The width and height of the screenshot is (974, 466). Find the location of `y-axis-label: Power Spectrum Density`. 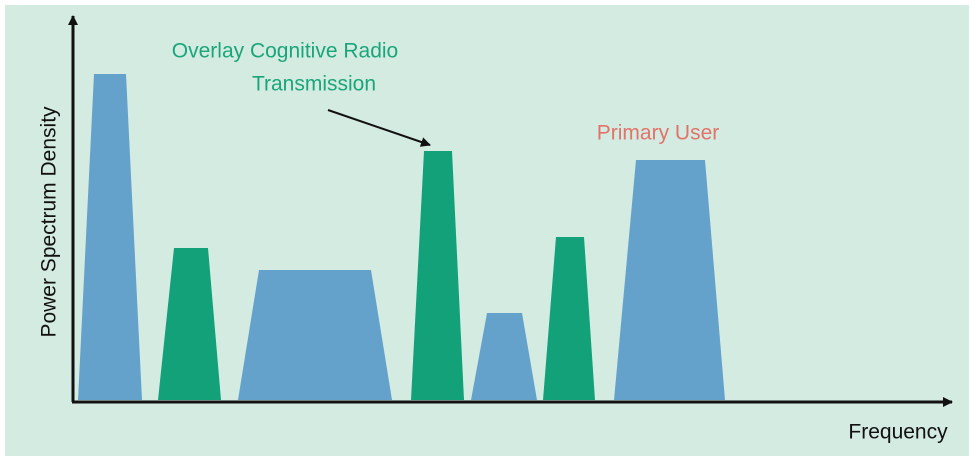

y-axis-label: Power Spectrum Density is located at coordinates (49, 222).